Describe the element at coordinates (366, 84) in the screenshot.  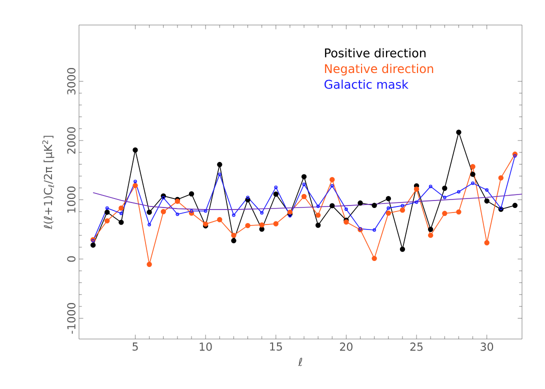
I see `text: Galactic mask` at that location.